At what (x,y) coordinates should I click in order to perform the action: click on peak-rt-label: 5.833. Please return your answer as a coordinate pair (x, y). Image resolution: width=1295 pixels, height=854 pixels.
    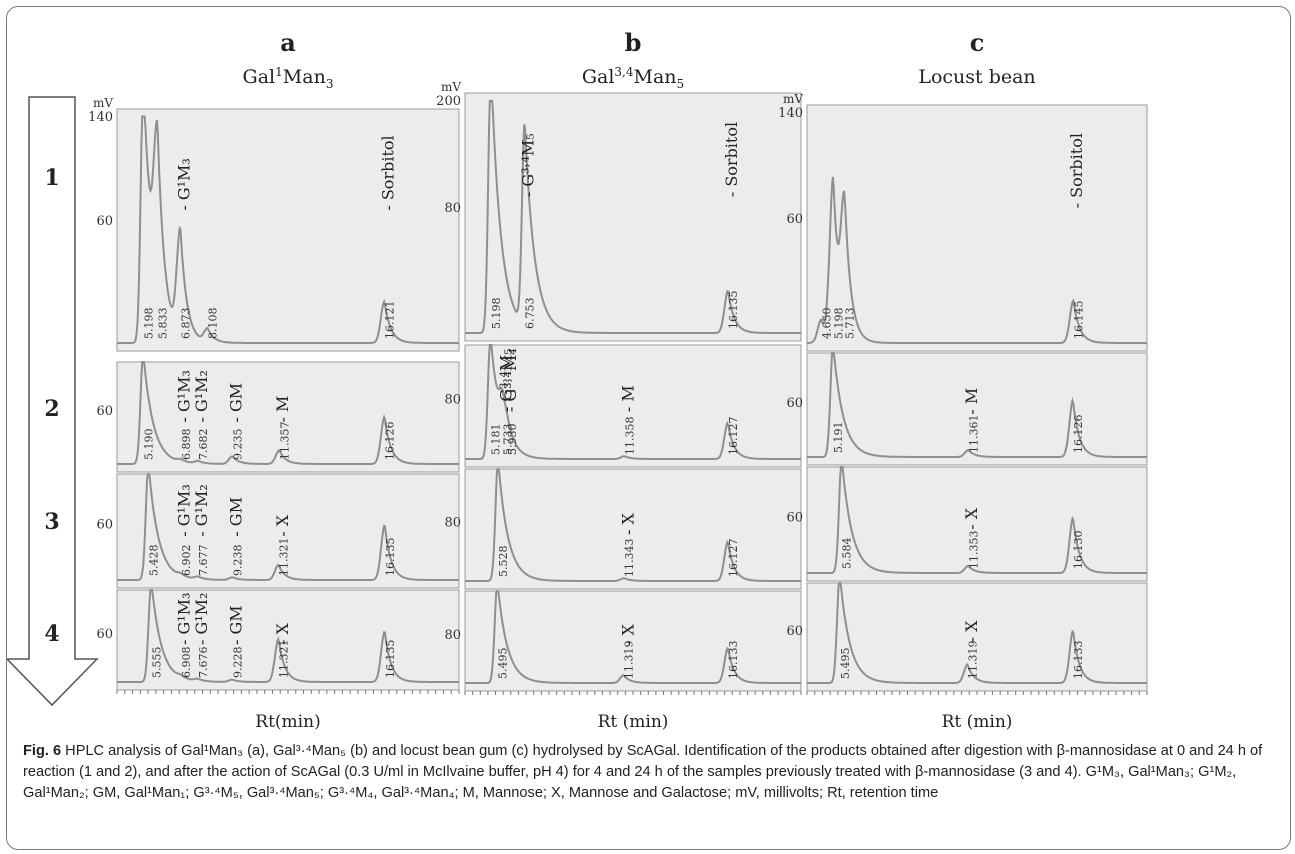
    Looking at the image, I should click on (162, 324).